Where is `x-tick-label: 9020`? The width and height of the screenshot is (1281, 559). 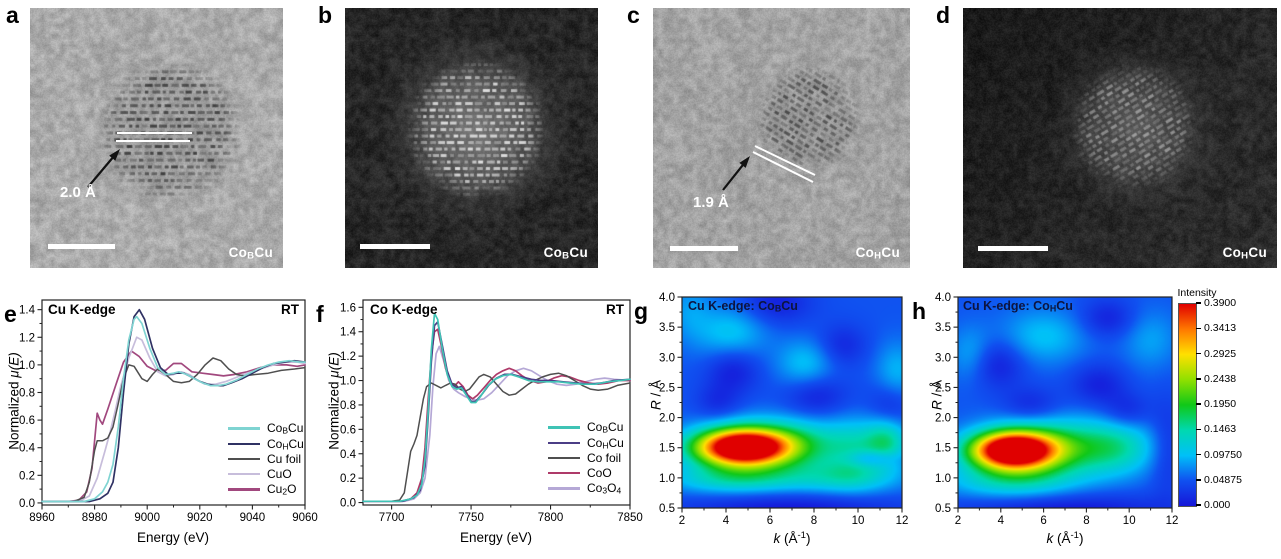 x-tick-label: 9020 is located at coordinates (200, 518).